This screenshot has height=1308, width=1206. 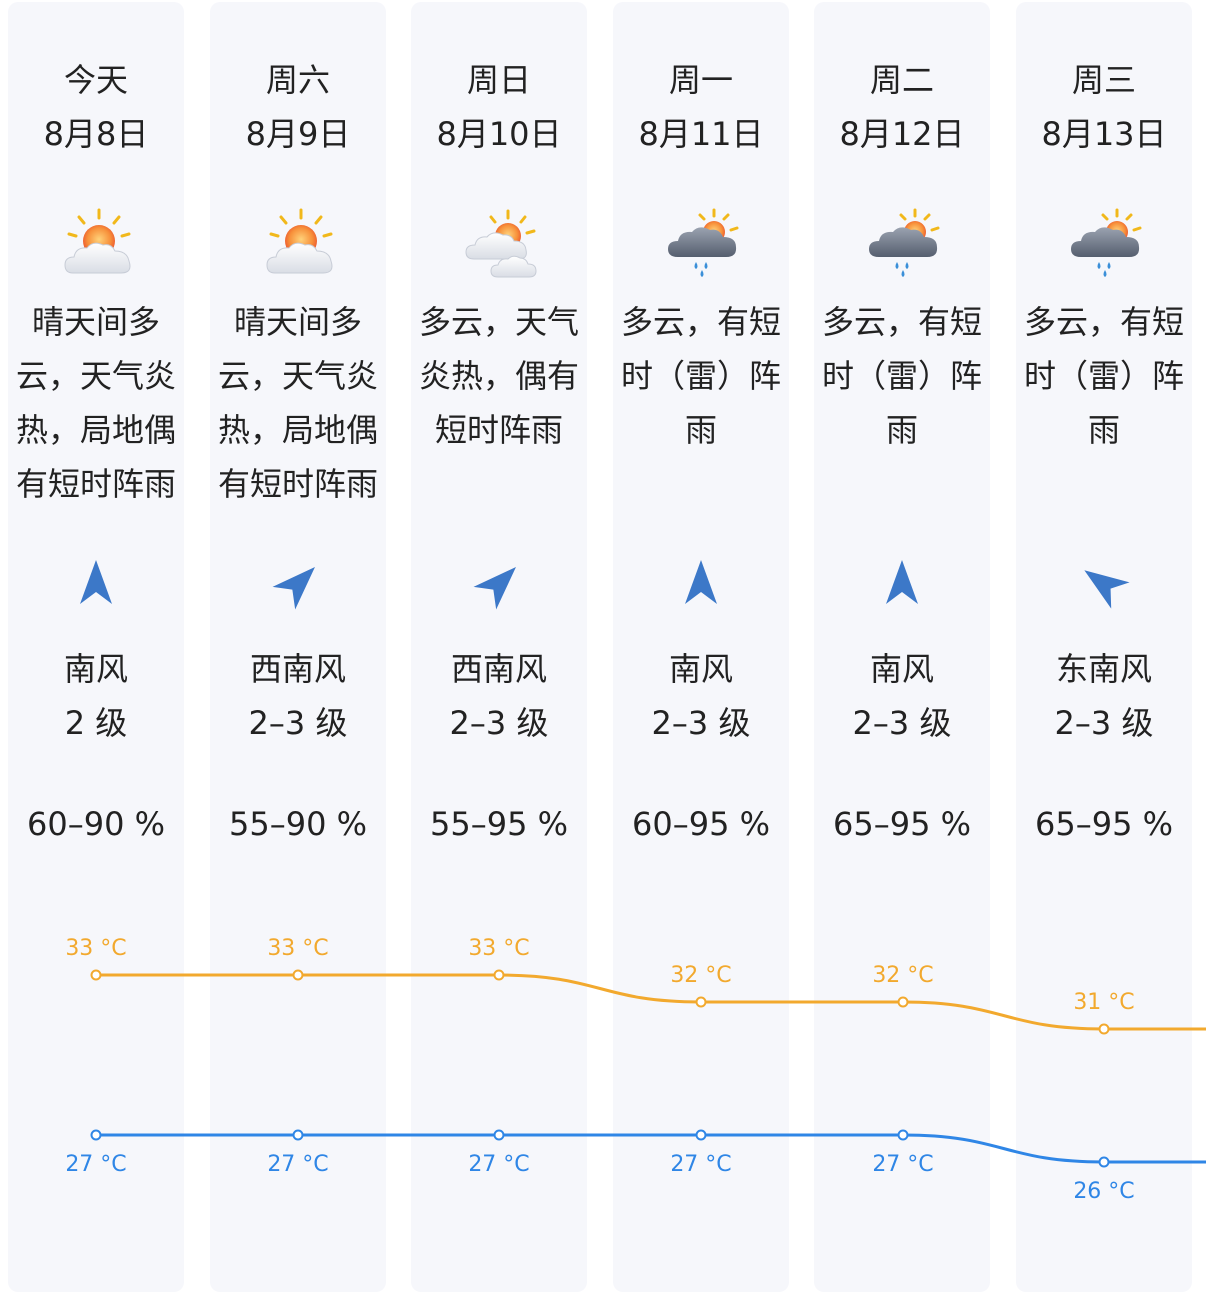 I want to click on wind-southeast-arrow-icon, so click(x=1104, y=584).